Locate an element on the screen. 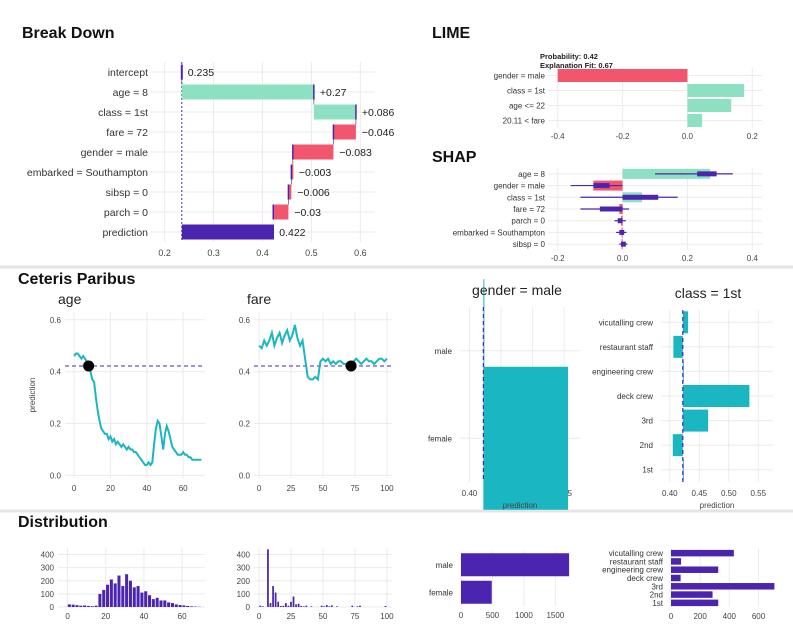  panel-title: age is located at coordinates (70, 299).